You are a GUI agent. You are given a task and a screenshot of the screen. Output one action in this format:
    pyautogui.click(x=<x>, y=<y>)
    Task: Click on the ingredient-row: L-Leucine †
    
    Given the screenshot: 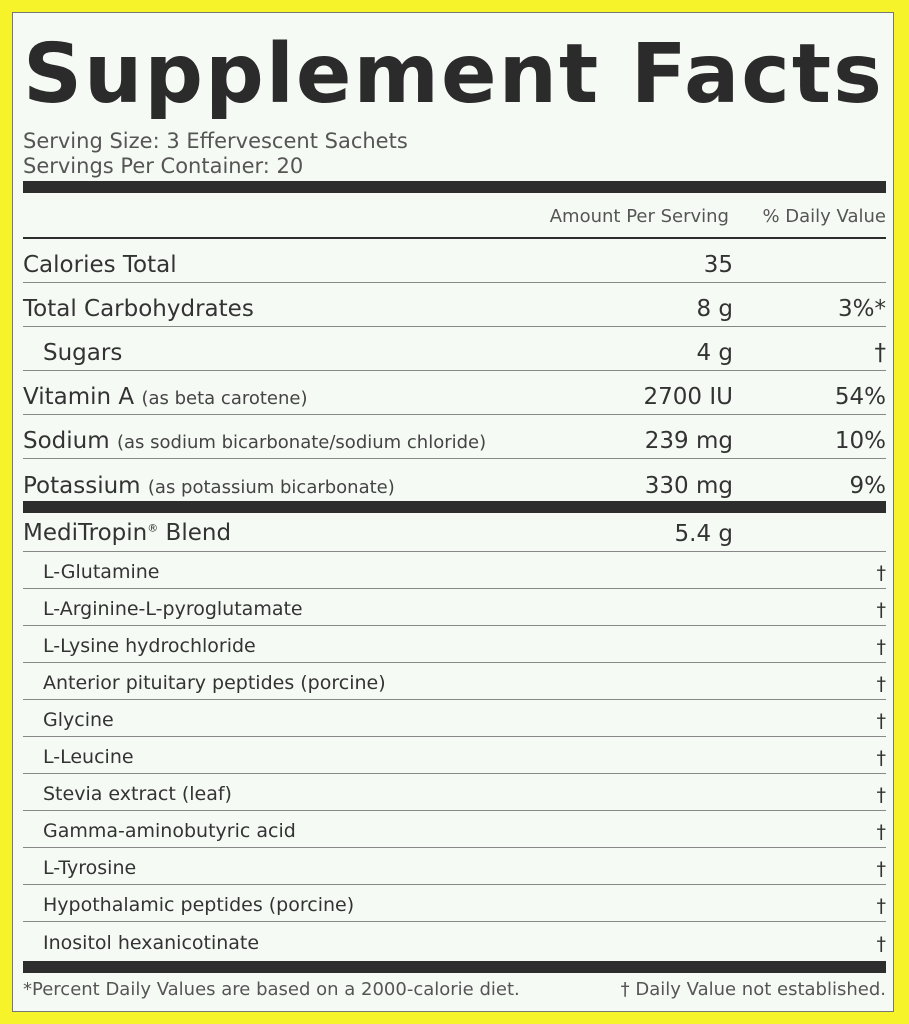 What is the action you would take?
    pyautogui.click(x=454, y=755)
    